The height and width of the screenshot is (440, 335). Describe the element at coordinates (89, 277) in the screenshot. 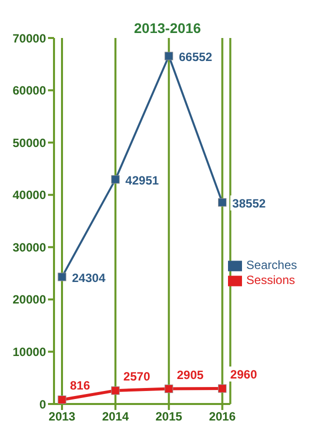

I see `data-label: 24304` at that location.